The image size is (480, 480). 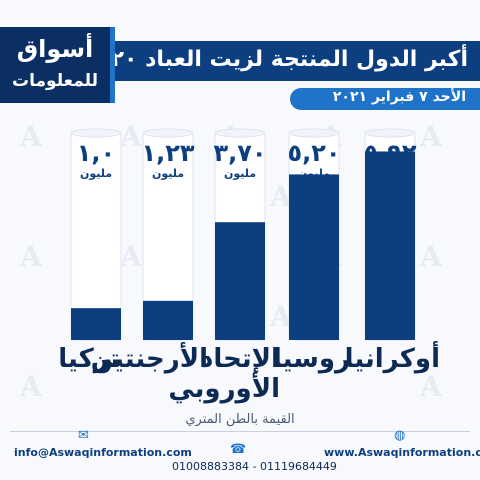 I want to click on value-label-turkey: ١,٠, so click(x=96, y=153).